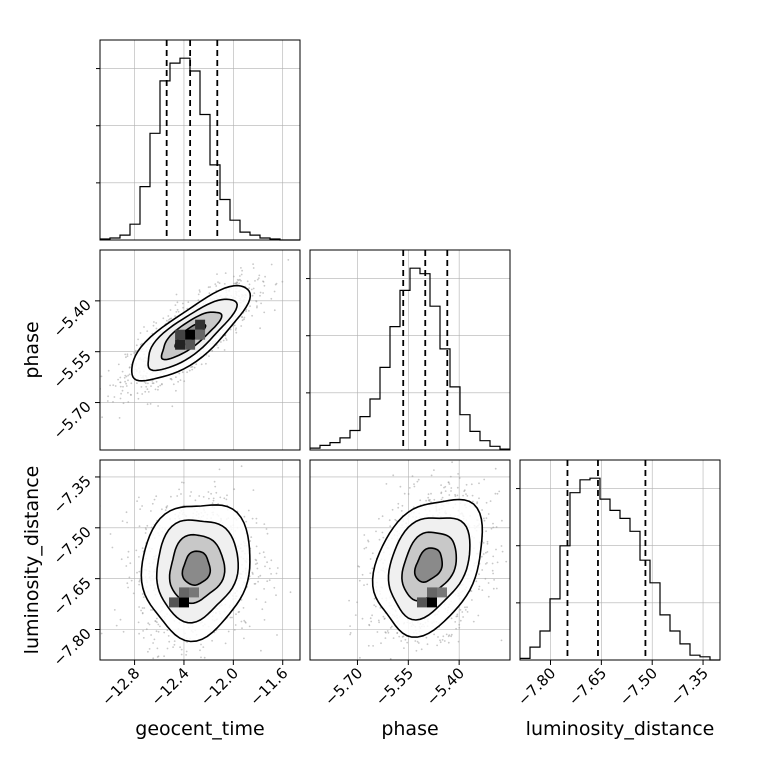  Describe the element at coordinates (32, 349) in the screenshot. I see `y-axis-label-phase: phase` at that location.